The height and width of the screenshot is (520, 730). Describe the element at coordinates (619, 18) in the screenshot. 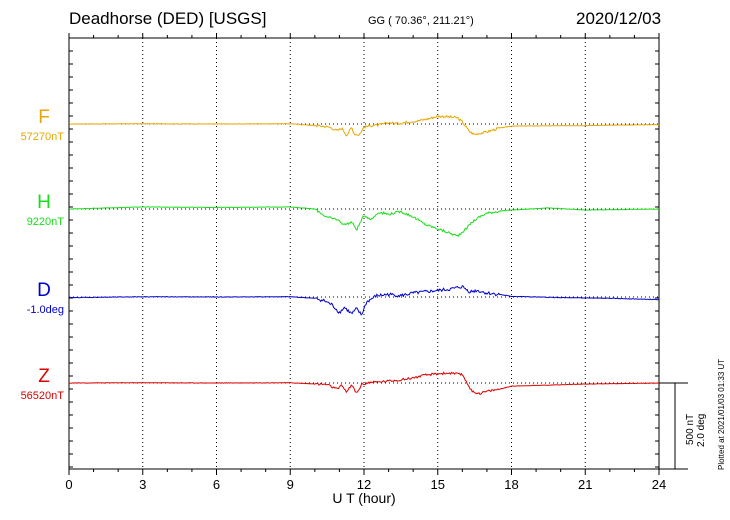

I see `date-label: 2020/12/03` at that location.